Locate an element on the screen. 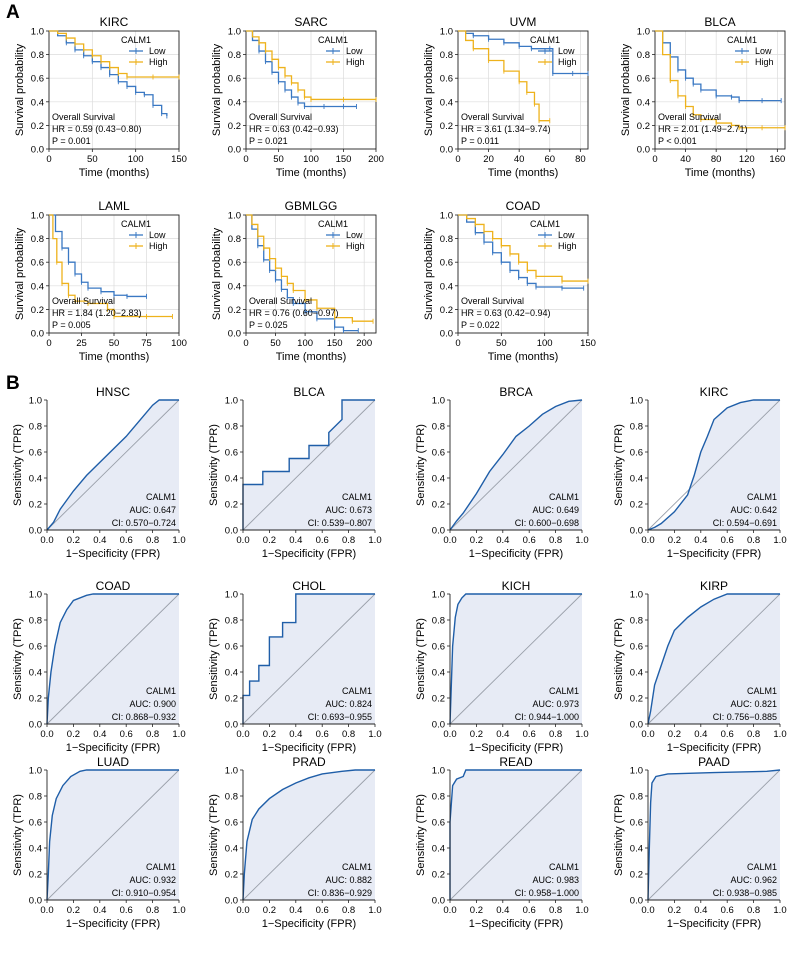  p-value-text: P < 0.001 is located at coordinates (677, 141).